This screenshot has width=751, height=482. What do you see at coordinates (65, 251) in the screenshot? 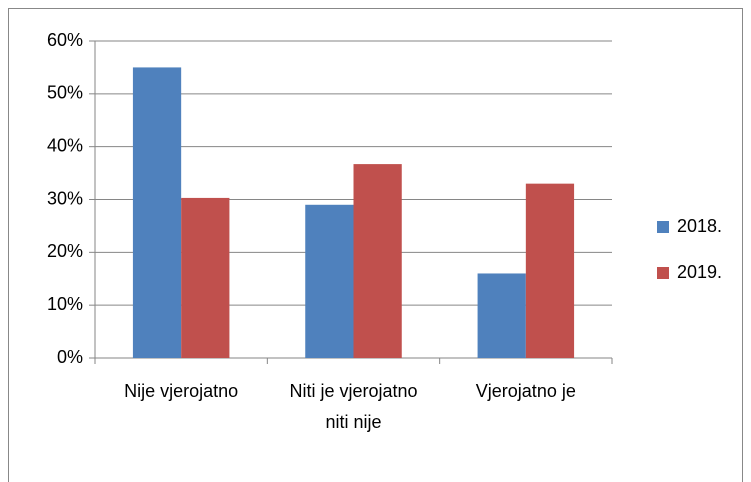
I see `y-tick-label: 20%` at bounding box center [65, 251].